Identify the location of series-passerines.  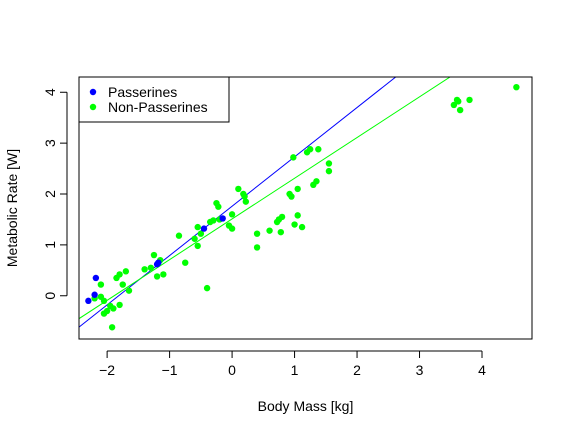
(155, 260).